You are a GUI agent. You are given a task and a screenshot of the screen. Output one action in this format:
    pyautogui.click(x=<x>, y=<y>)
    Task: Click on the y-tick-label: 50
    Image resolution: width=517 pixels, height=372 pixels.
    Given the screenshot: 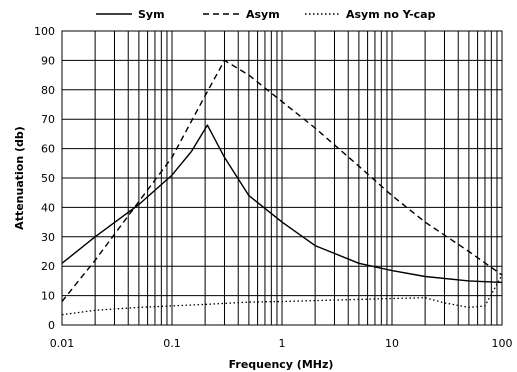 What is the action you would take?
    pyautogui.click(x=48, y=178)
    